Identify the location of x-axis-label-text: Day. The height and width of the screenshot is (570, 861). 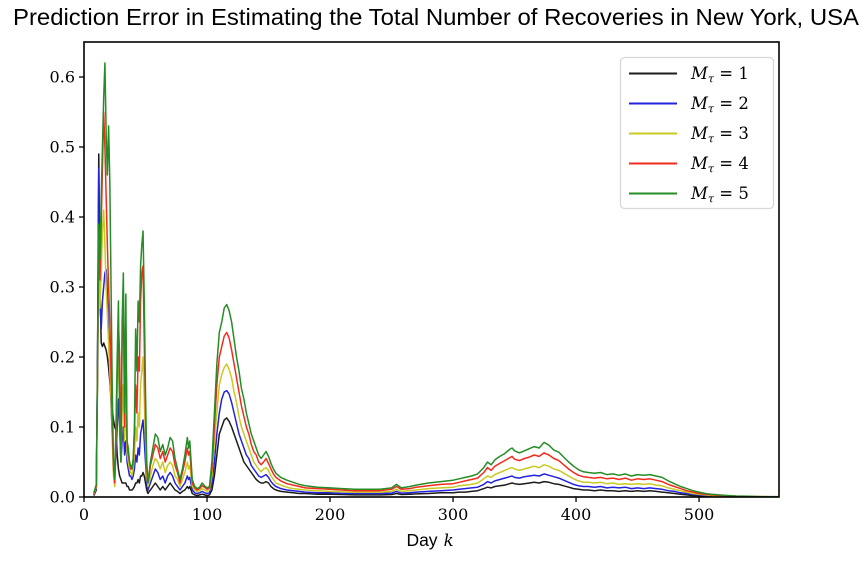
(421, 540).